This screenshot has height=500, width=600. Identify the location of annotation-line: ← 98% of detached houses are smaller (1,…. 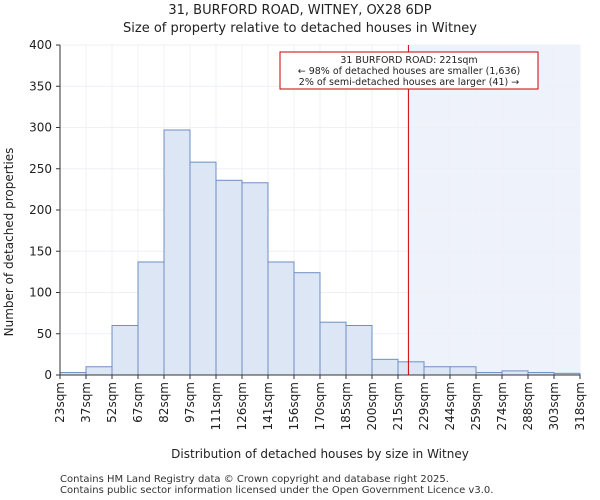
(409, 71).